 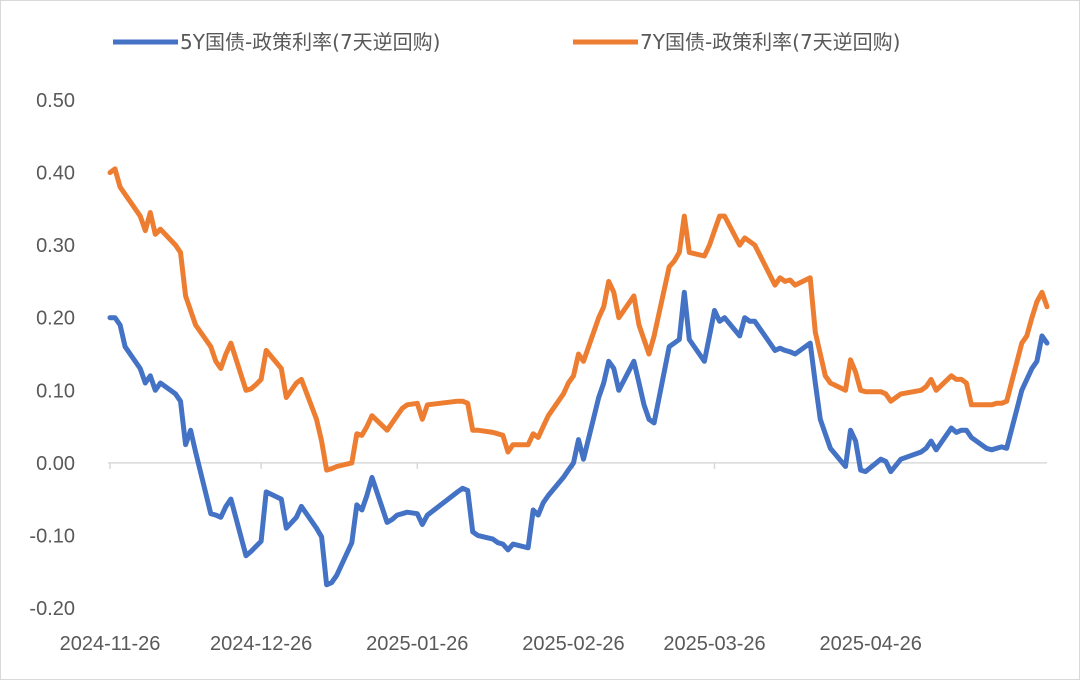 I want to click on y-tick-label: 0.40, so click(x=55, y=174).